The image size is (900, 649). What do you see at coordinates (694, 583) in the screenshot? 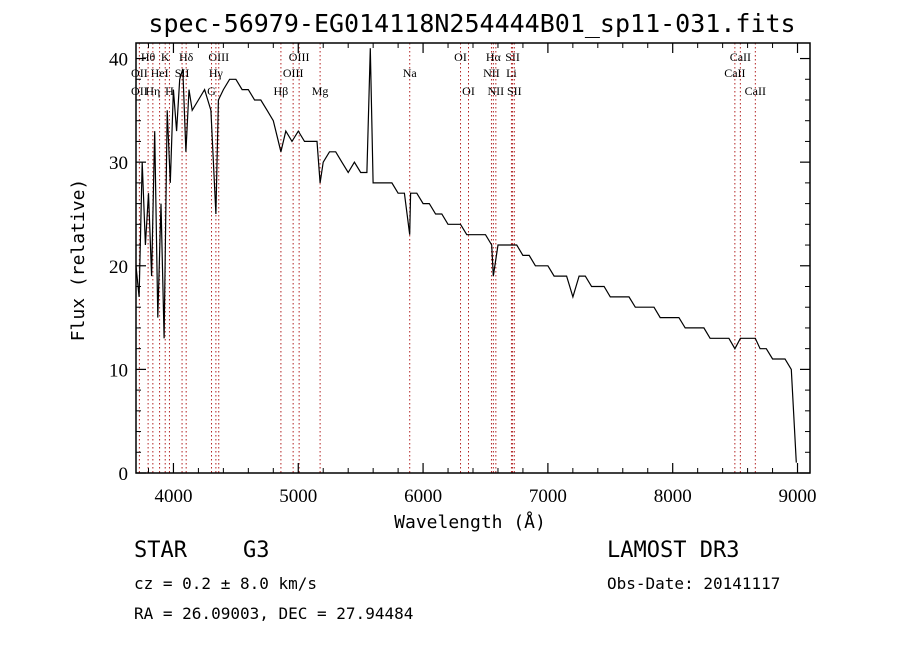
I see `observation-date: Obs-Date: 20141117` at bounding box center [694, 583].